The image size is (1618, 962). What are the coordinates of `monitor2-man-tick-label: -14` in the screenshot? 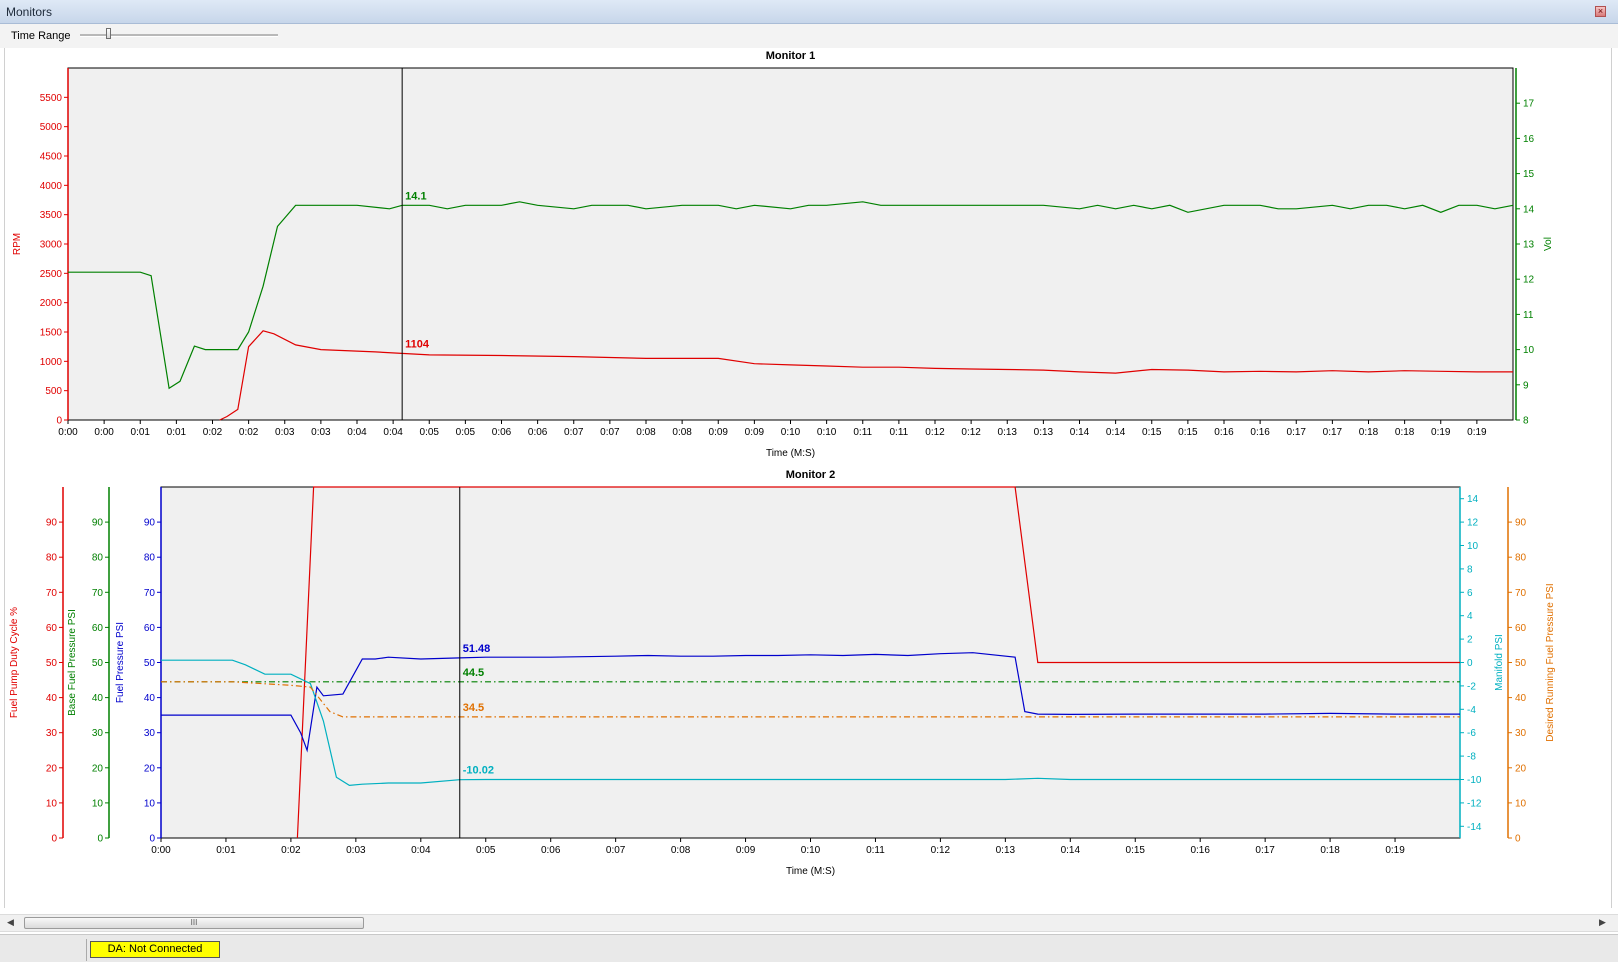 It's located at (1474, 827).